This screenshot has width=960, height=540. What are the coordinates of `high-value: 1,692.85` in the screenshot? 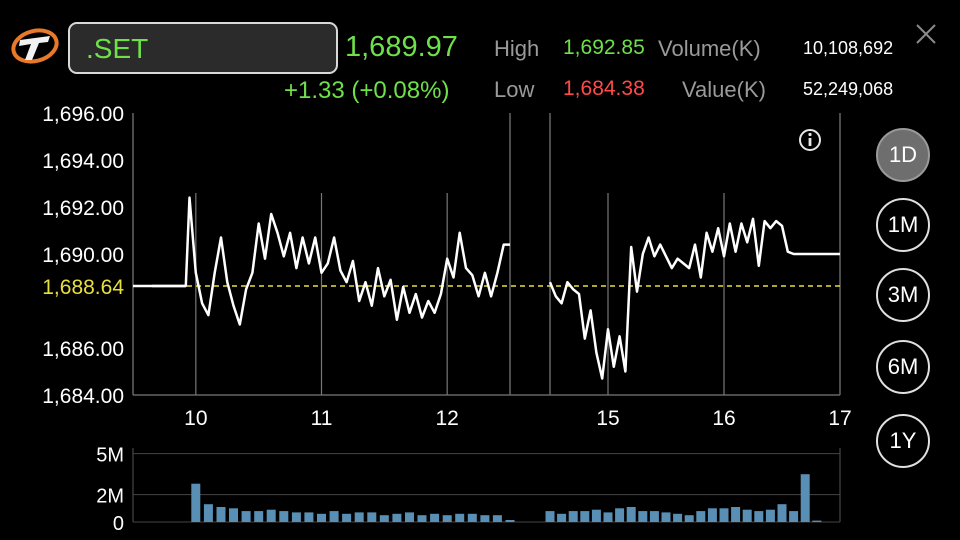 It's located at (604, 47).